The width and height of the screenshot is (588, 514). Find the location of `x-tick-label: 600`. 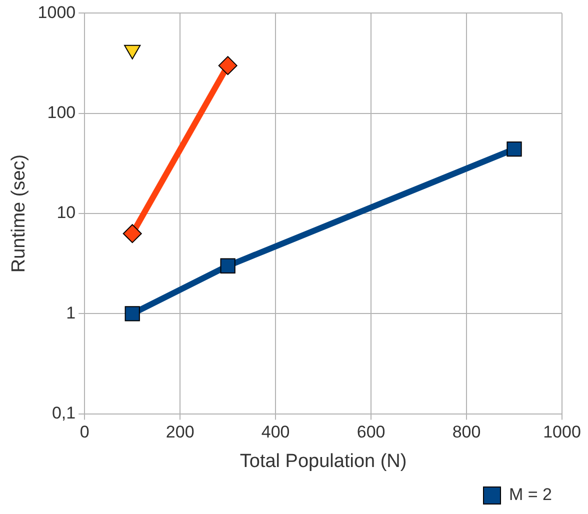

x-tick-label: 600 is located at coordinates (371, 432).